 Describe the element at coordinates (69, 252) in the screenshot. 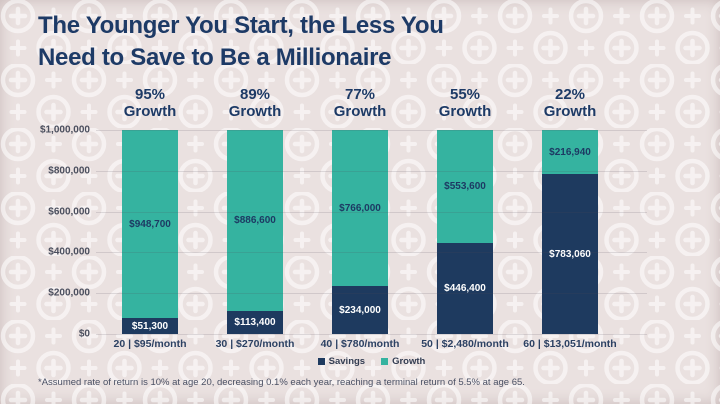

I see `y-axis-tick-label: $400,000` at that location.